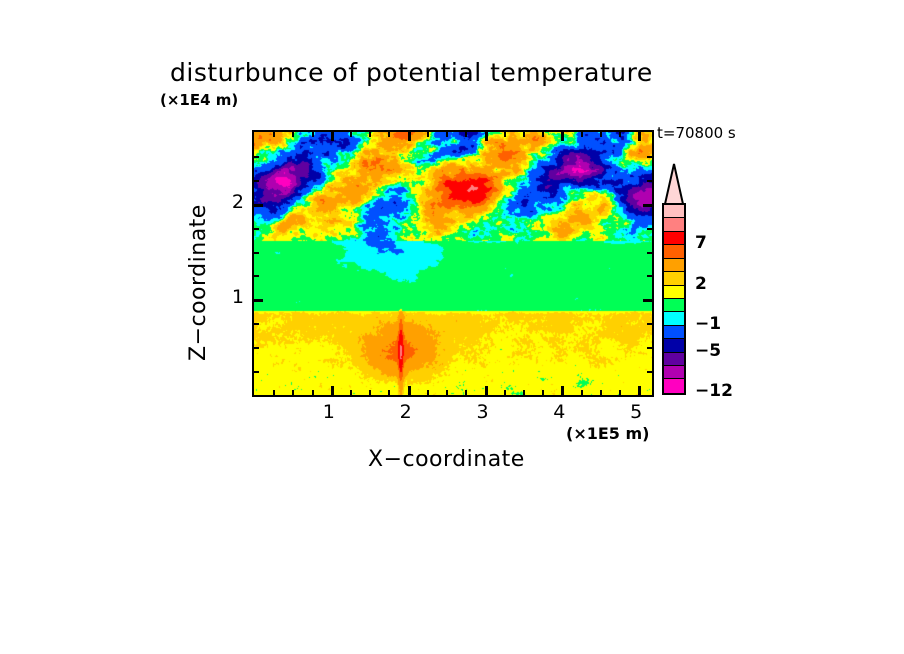 The image size is (904, 654). I want to click on colorbar, so click(674, 279).